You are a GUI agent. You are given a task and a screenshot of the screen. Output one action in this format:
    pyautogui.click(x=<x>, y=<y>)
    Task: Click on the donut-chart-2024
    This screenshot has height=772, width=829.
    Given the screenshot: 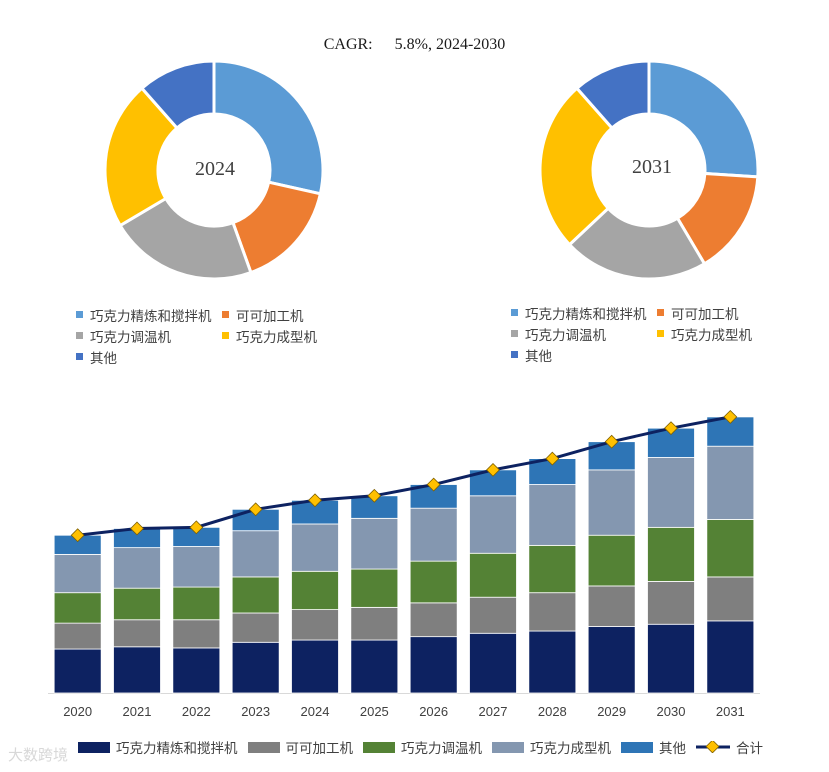 What is the action you would take?
    pyautogui.click(x=214, y=170)
    